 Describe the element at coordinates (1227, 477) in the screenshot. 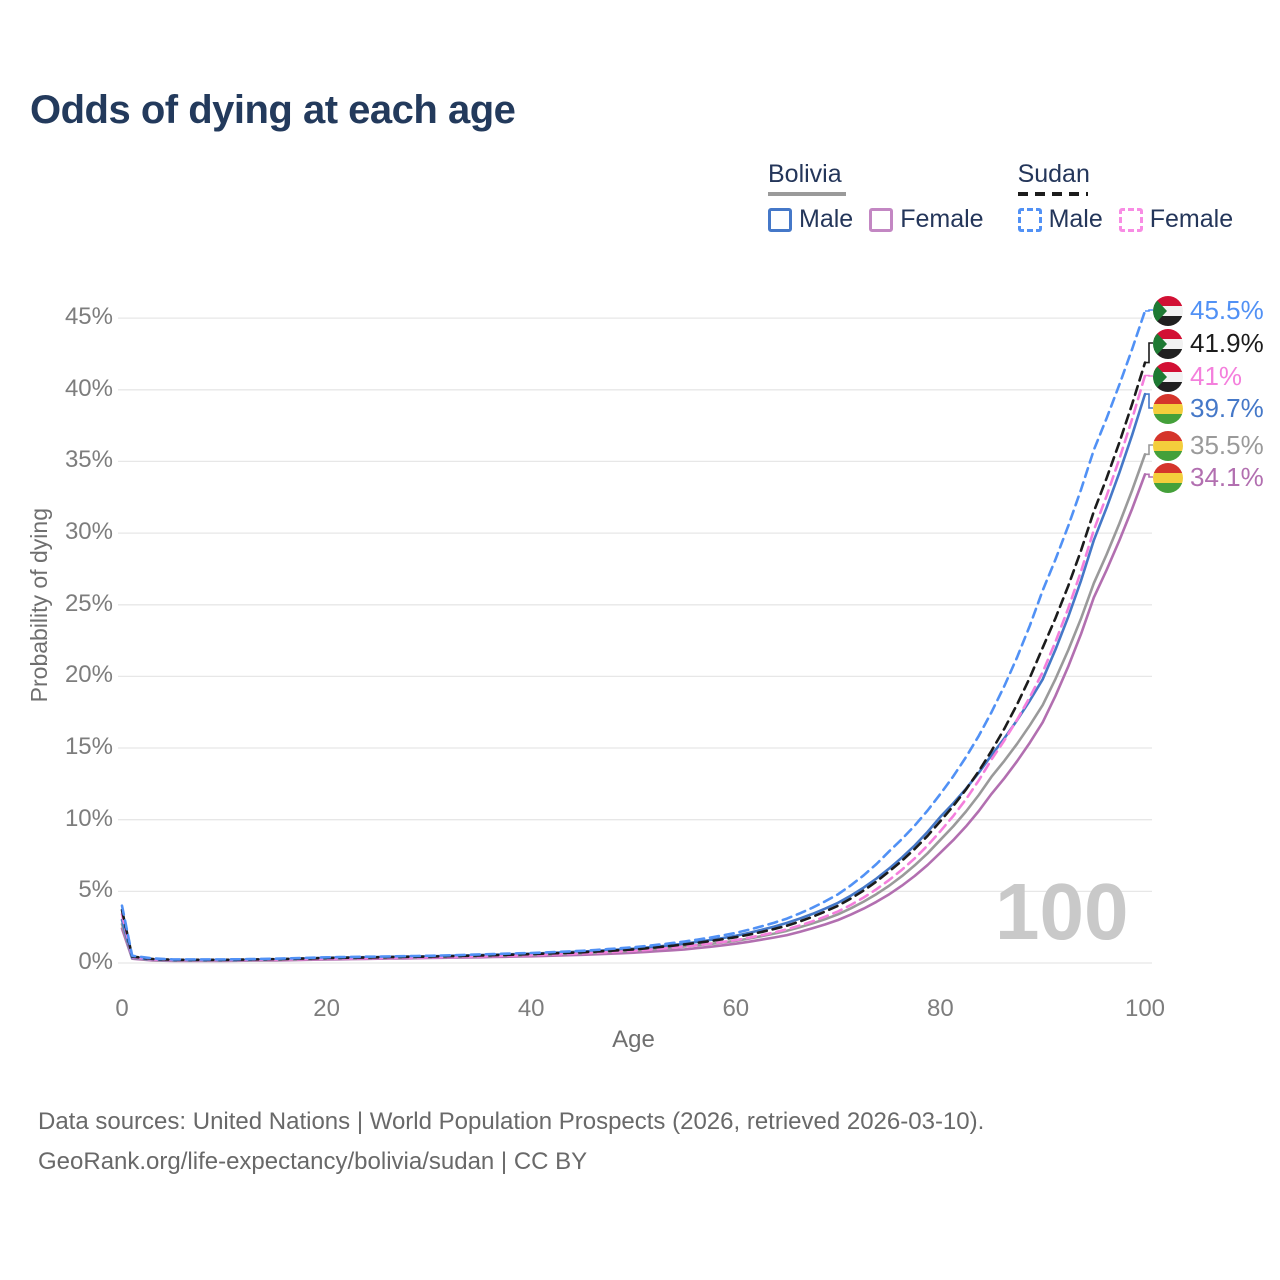

I see `end-label-value: 34.1%` at that location.